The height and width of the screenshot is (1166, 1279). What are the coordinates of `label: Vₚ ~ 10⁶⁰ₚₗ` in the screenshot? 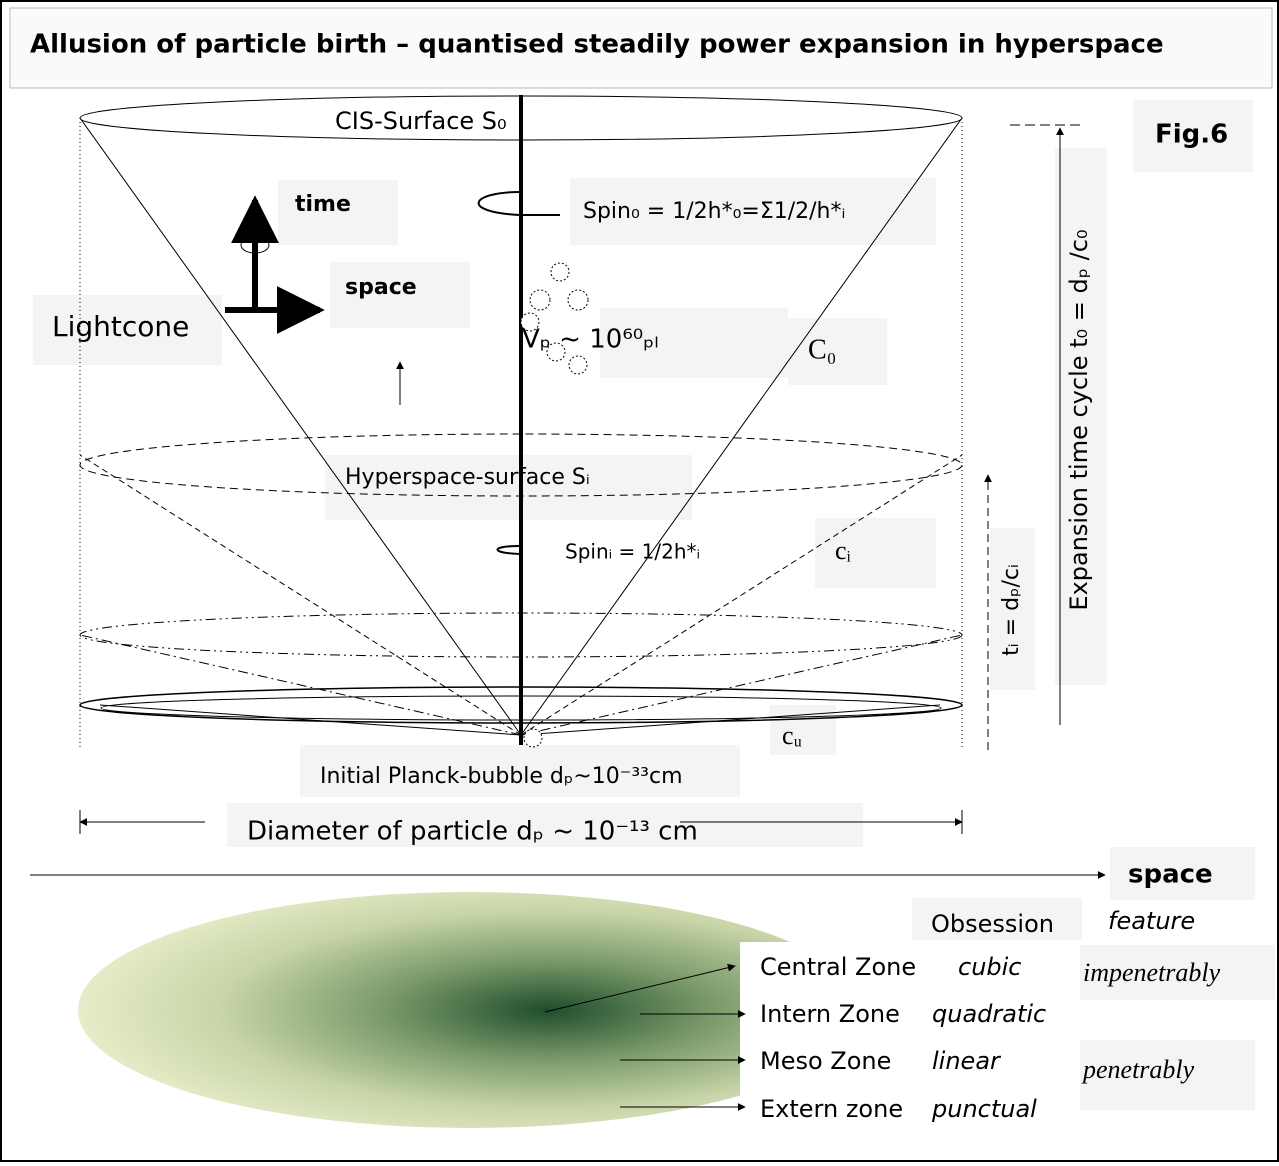 It's located at (590, 340).